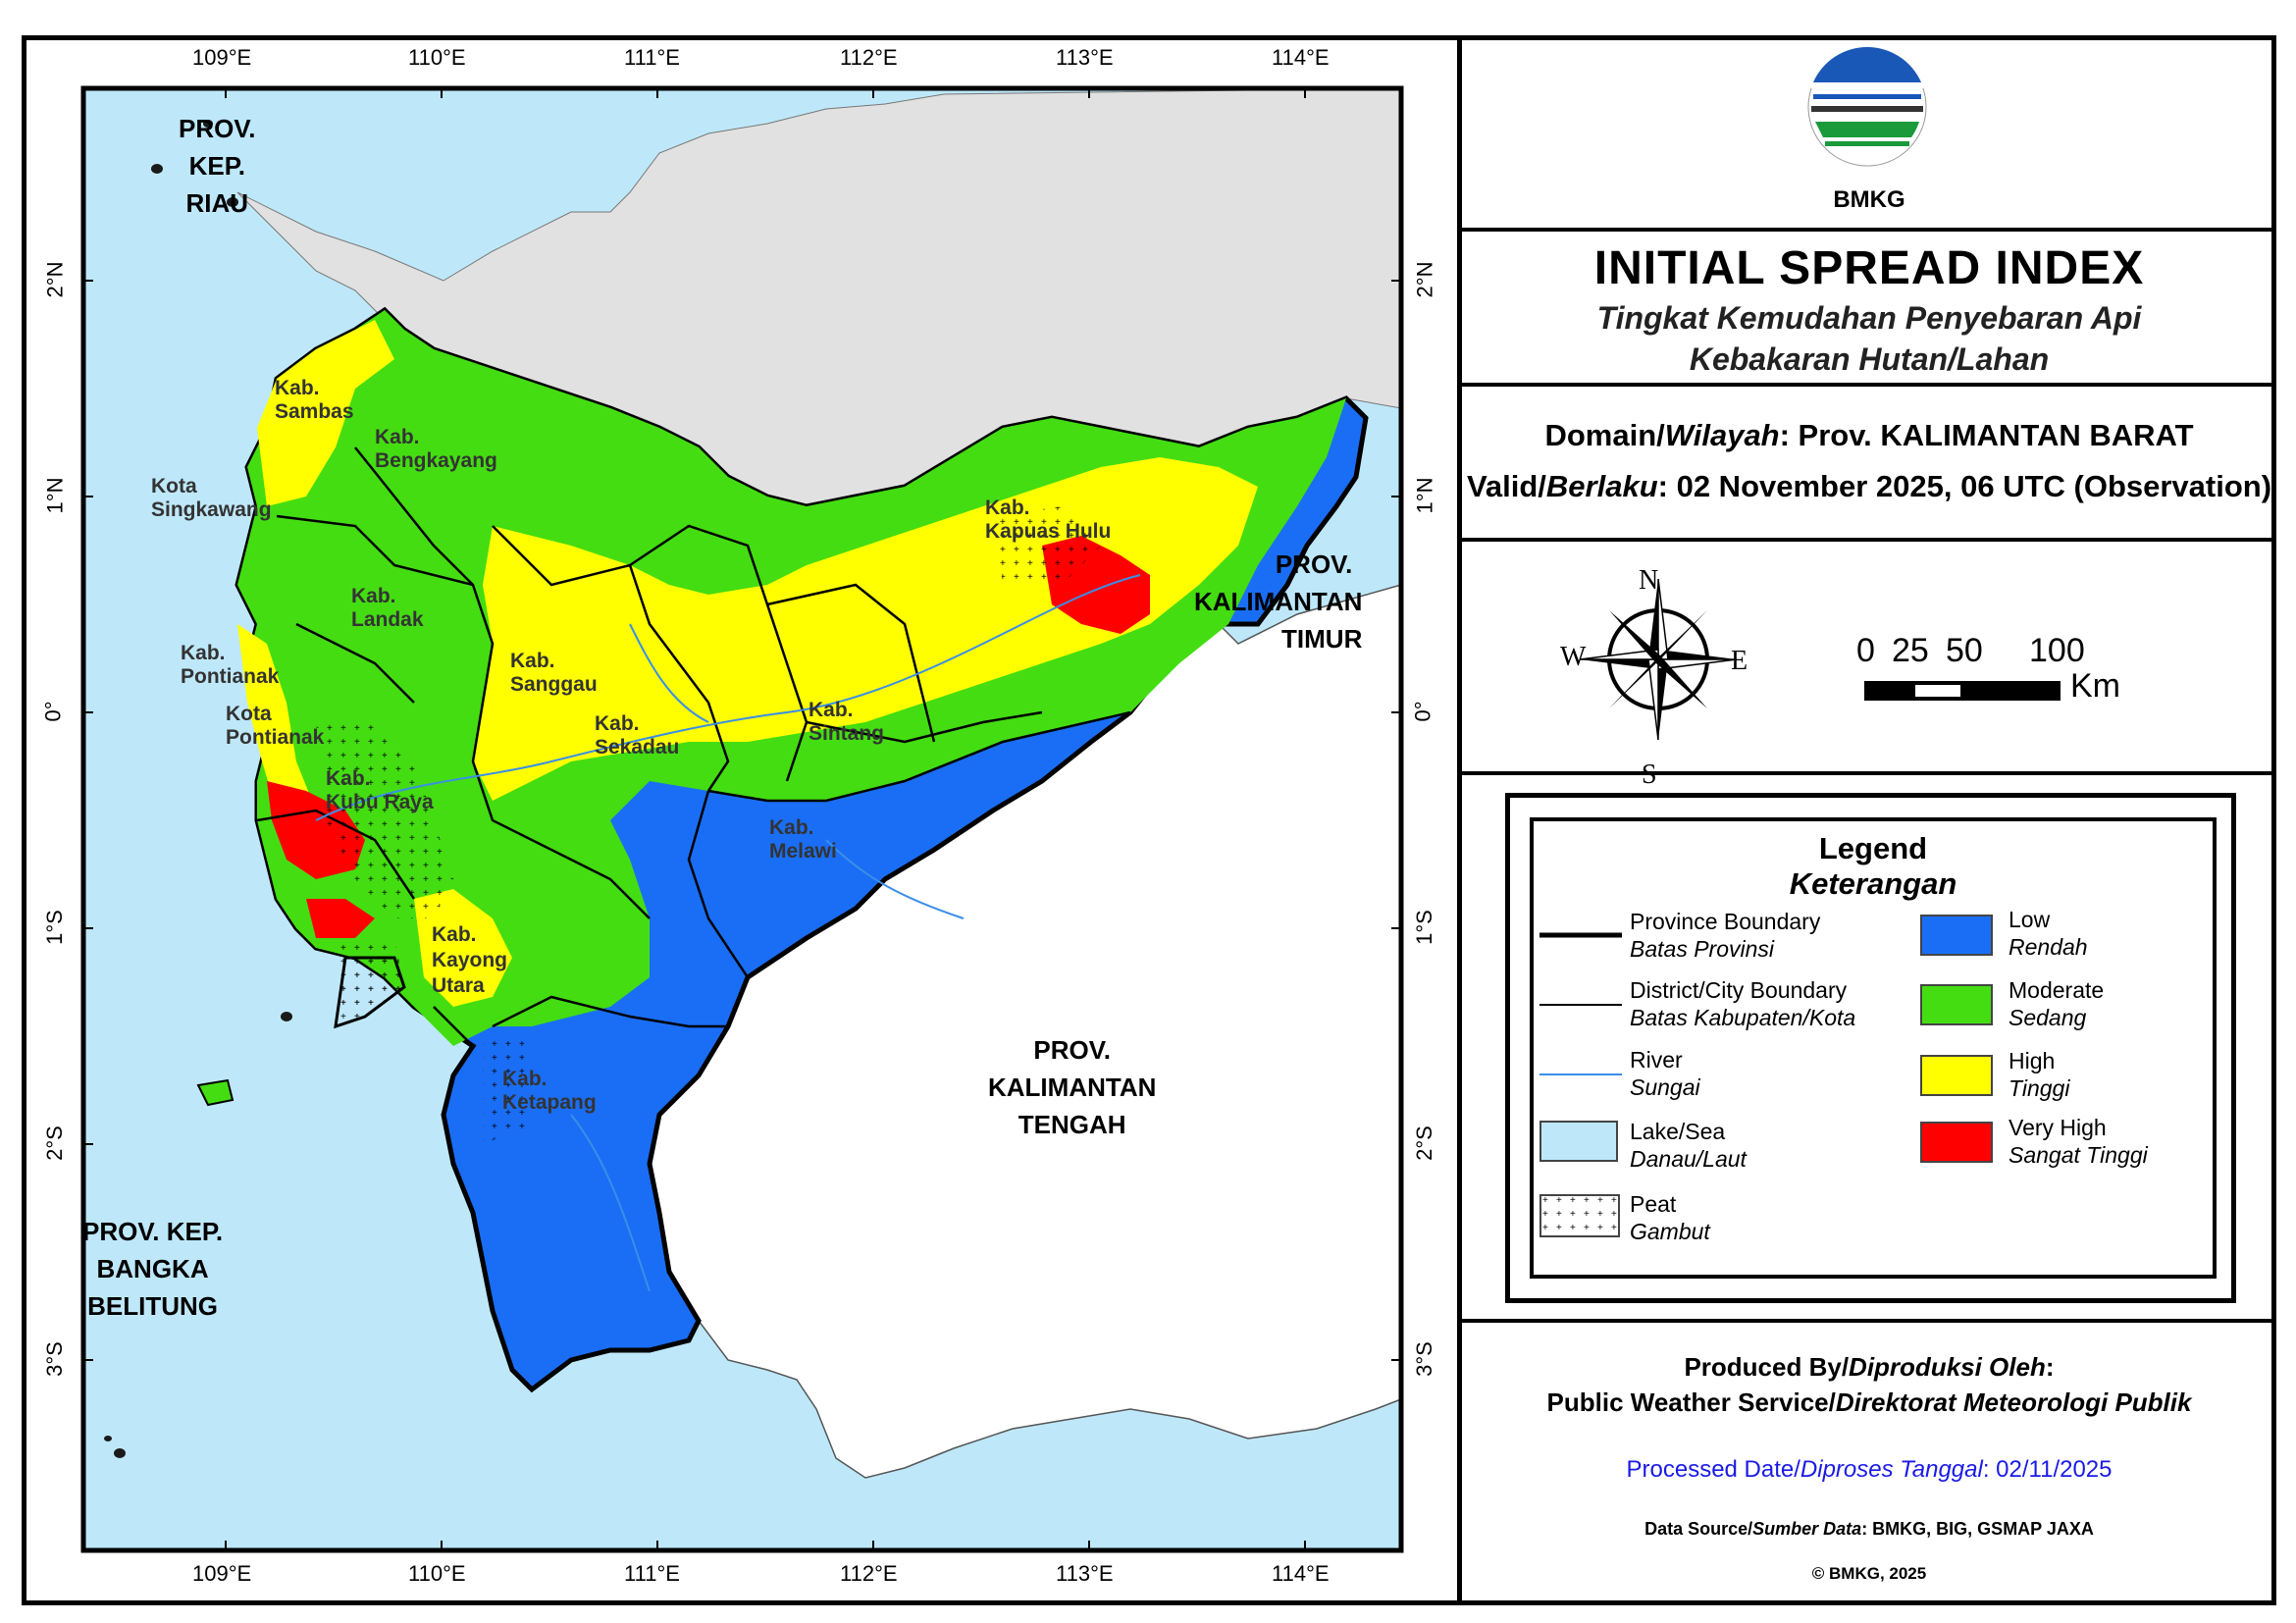 The height and width of the screenshot is (1623, 2296). What do you see at coordinates (1580, 1005) in the screenshot?
I see `legend-district-line` at bounding box center [1580, 1005].